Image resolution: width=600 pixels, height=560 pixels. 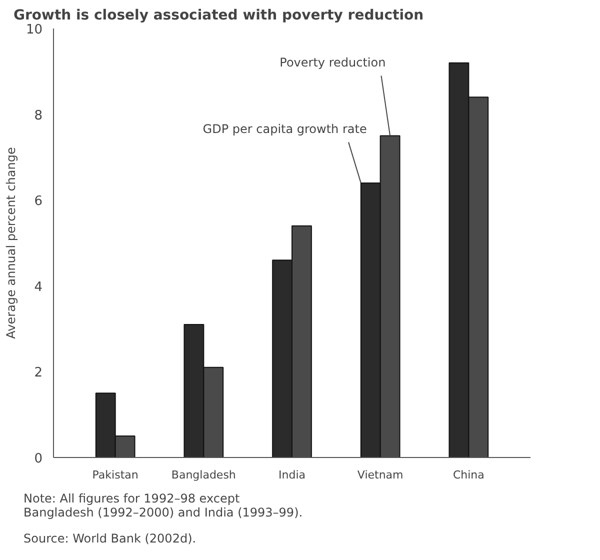 What do you see at coordinates (468, 475) in the screenshot?
I see `x-tick-label: China` at bounding box center [468, 475].